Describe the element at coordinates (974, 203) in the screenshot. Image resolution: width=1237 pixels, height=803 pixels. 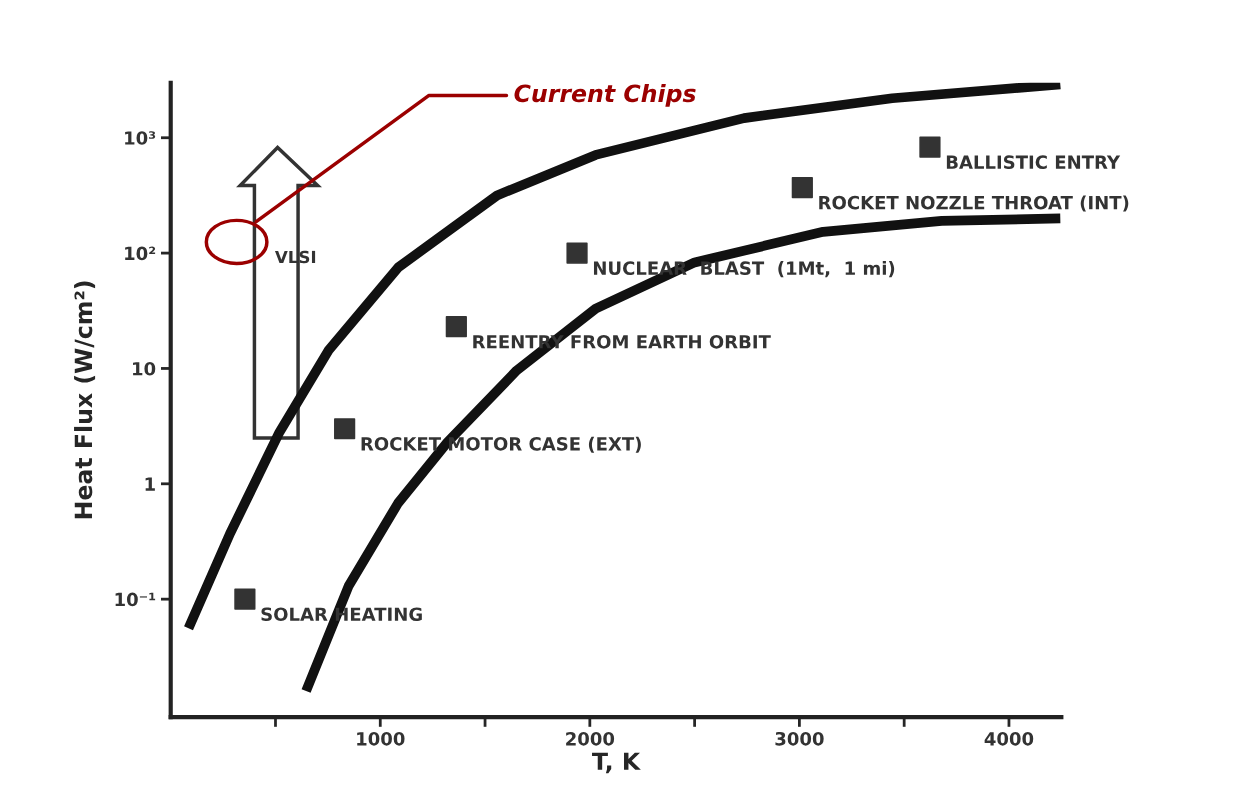
I see `annotation: ROCKET NOZZLE THROAT (INT)` at that location.